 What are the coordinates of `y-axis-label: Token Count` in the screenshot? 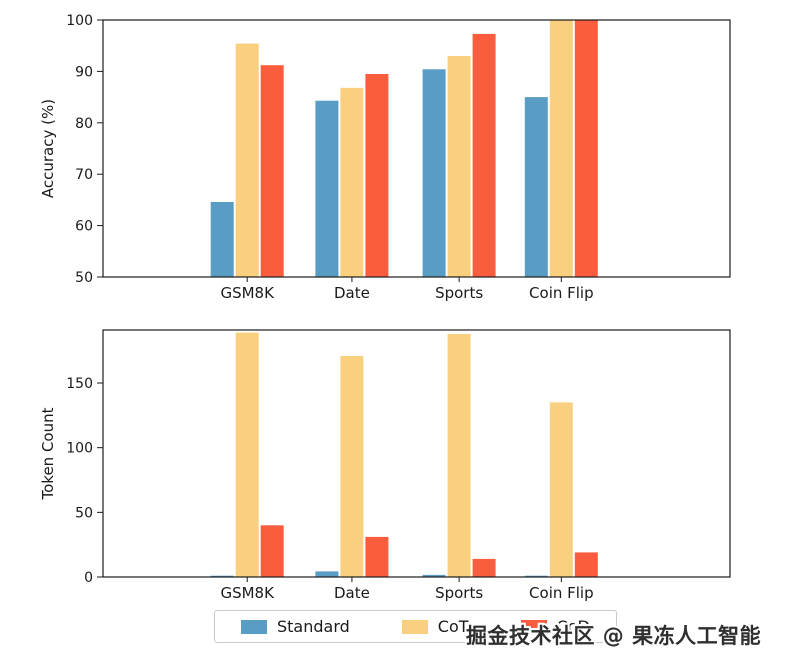 It's located at (48, 453).